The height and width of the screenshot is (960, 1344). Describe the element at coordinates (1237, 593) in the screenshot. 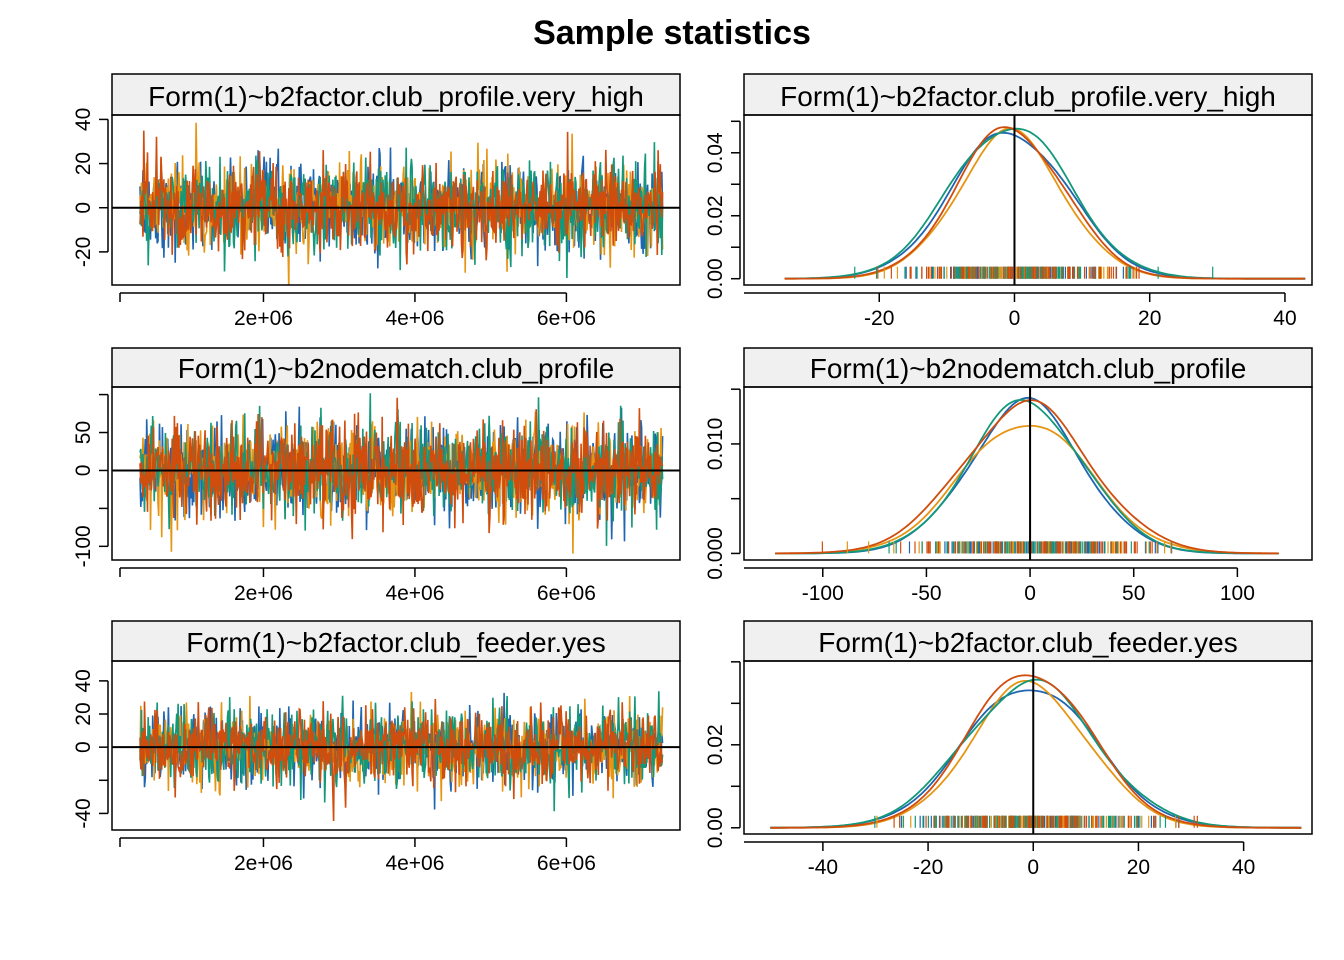

I see `x-tick-label: 100` at that location.